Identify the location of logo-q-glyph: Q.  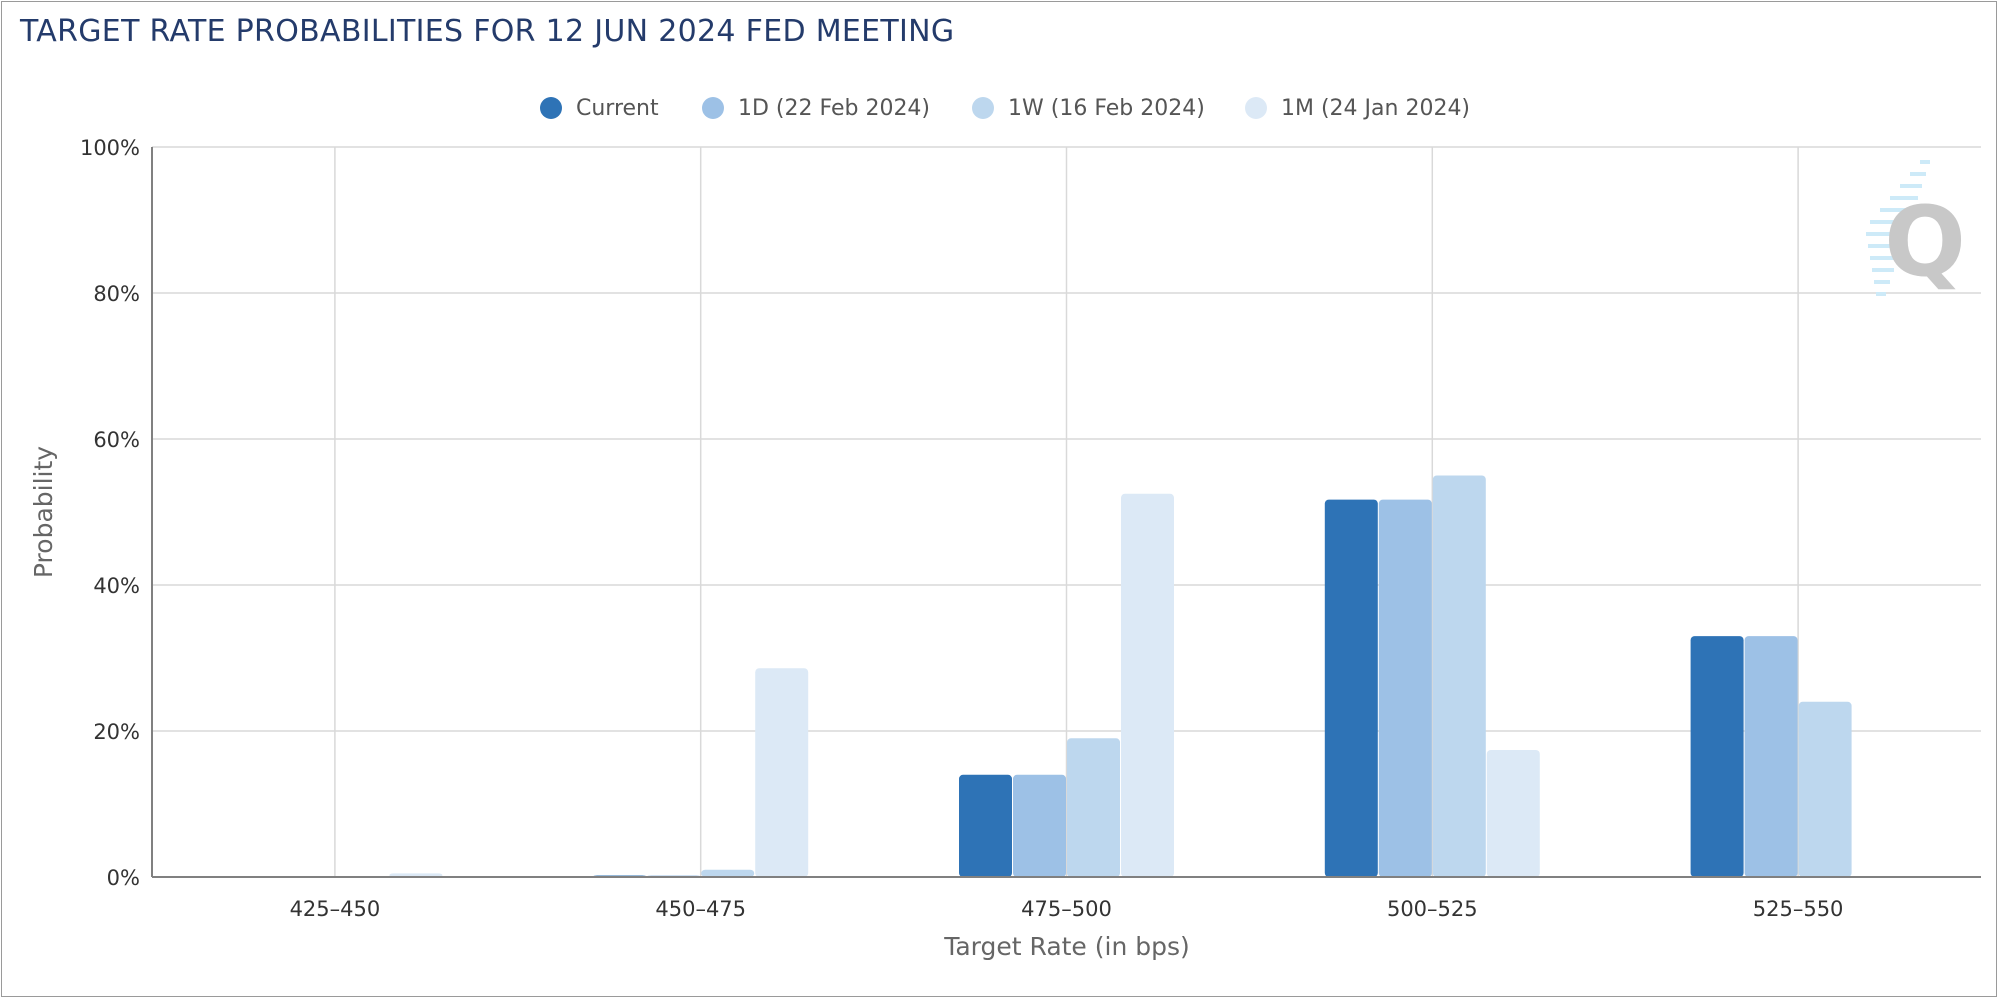
(1925, 242).